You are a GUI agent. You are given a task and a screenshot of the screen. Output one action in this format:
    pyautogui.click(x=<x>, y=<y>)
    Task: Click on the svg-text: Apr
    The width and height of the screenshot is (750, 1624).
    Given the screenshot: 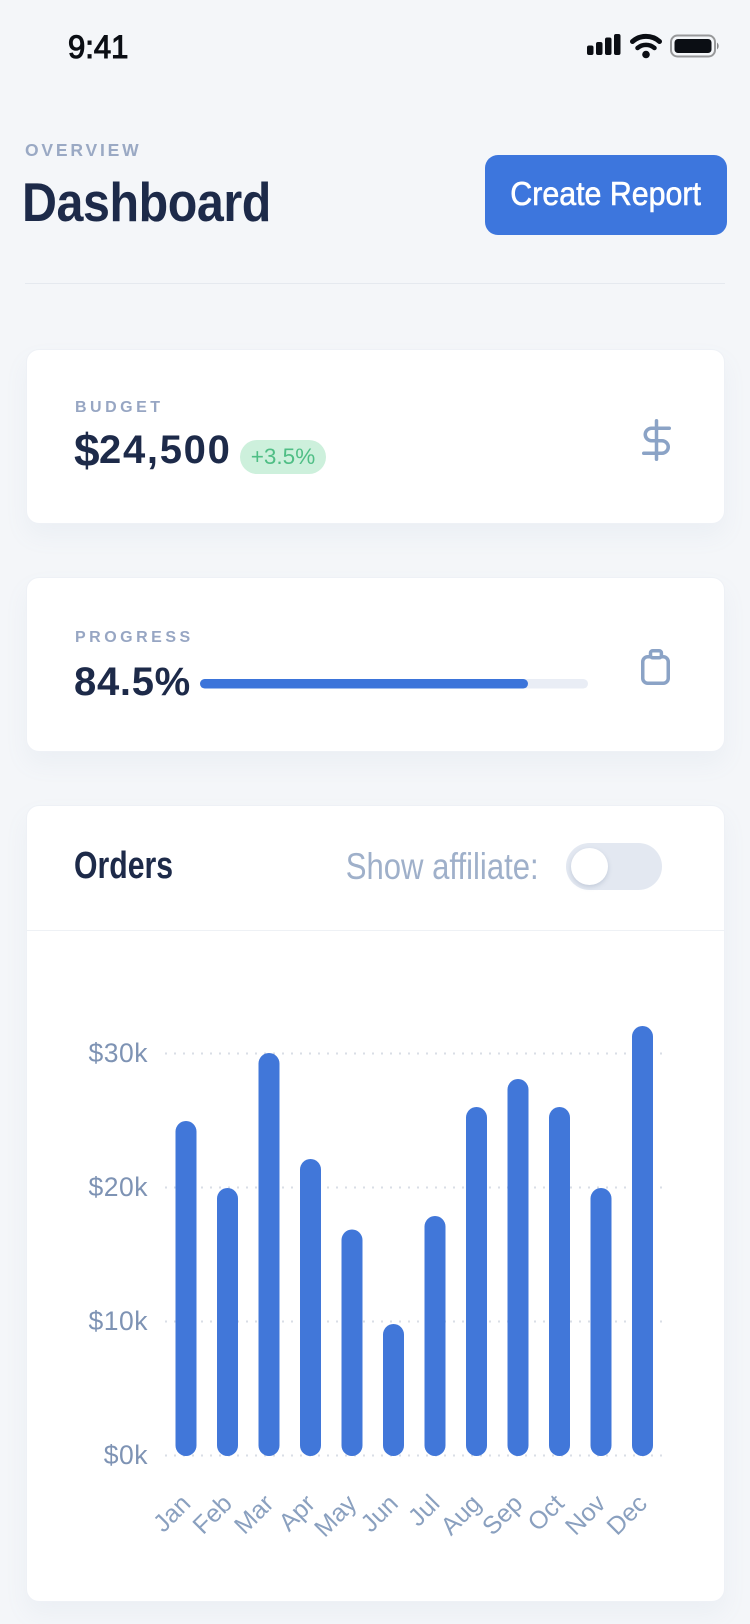 What is the action you would take?
    pyautogui.click(x=296, y=1512)
    